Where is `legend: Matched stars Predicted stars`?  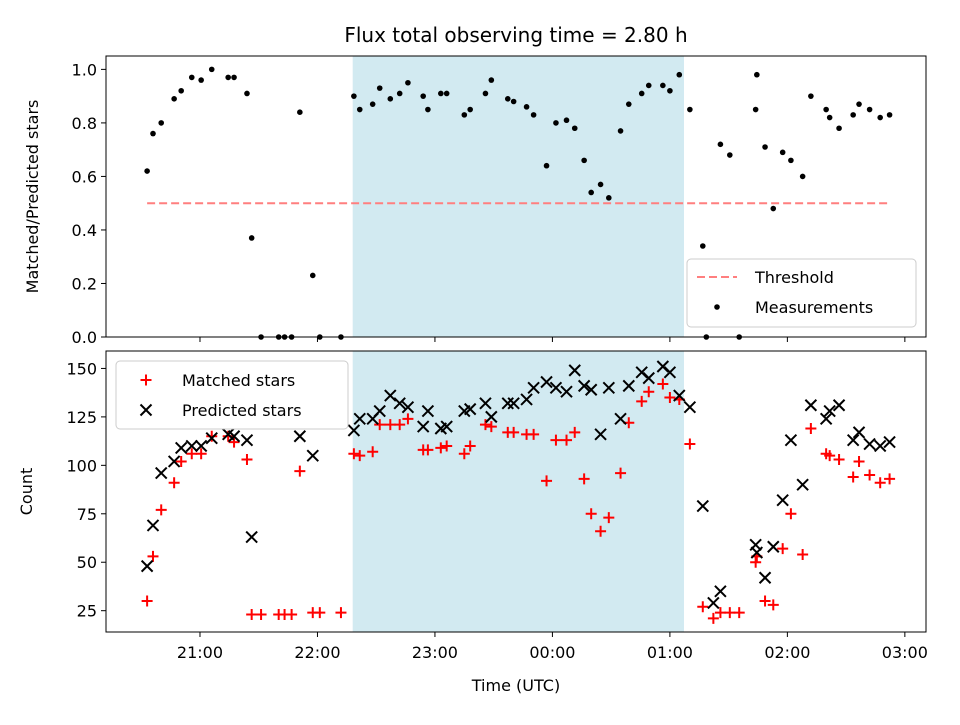 legend: Matched stars Predicted stars is located at coordinates (232, 395).